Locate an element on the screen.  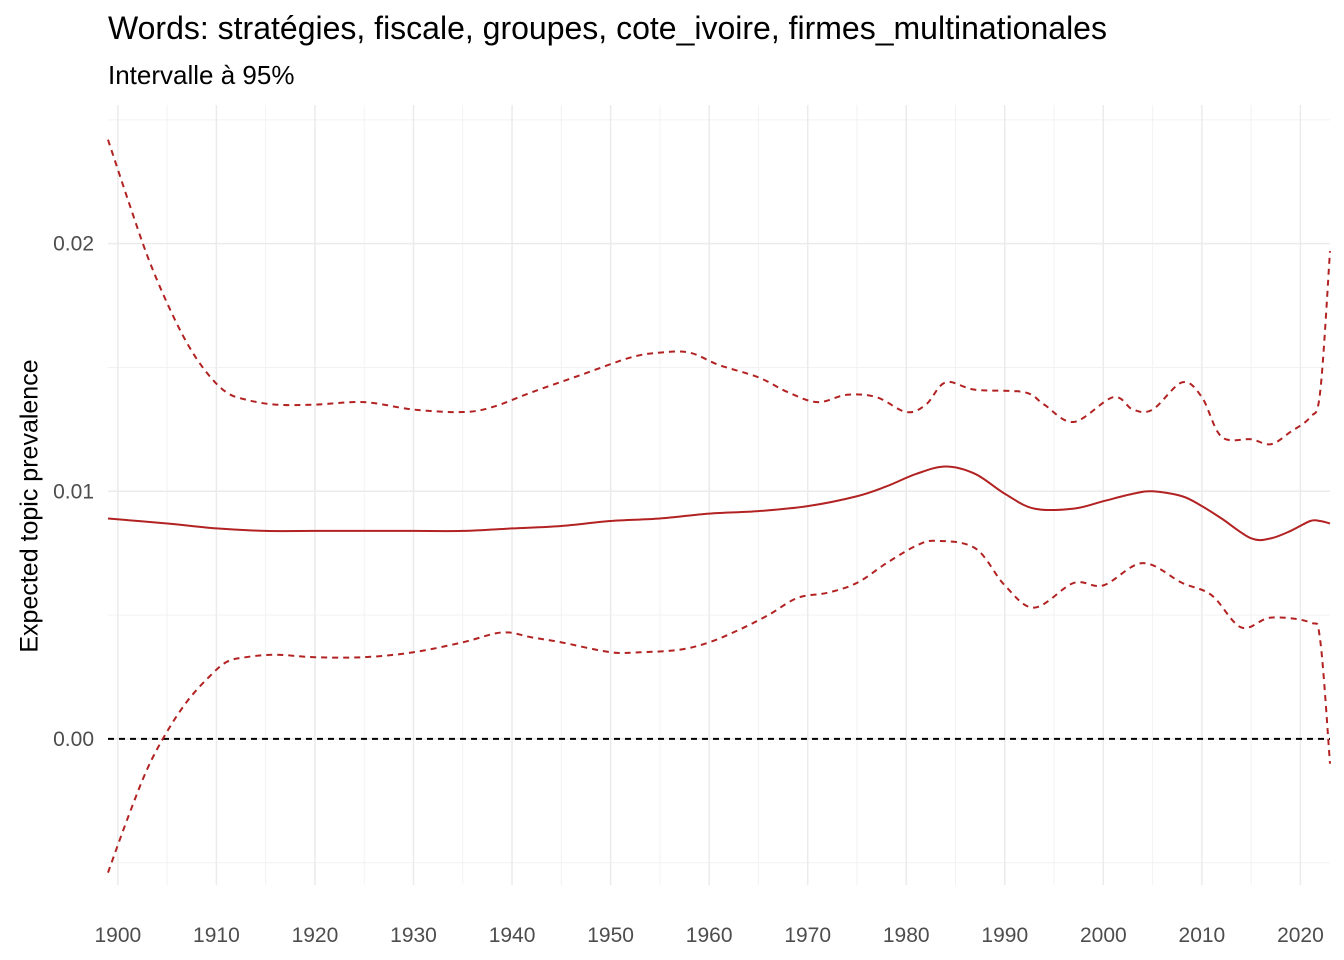
x-tick-label: 1920 is located at coordinates (315, 935).